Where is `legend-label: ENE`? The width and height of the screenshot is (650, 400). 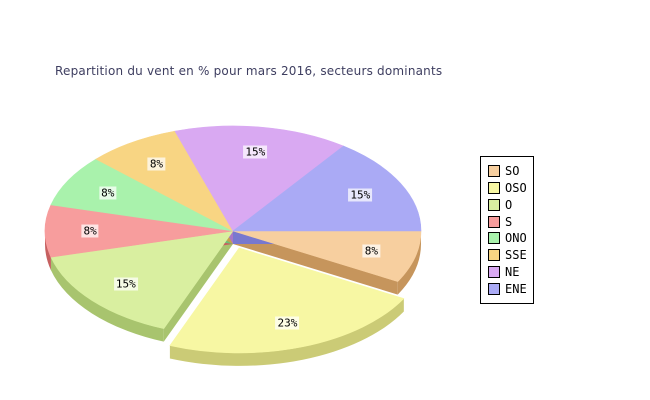
legend-label: ENE is located at coordinates (516, 289).